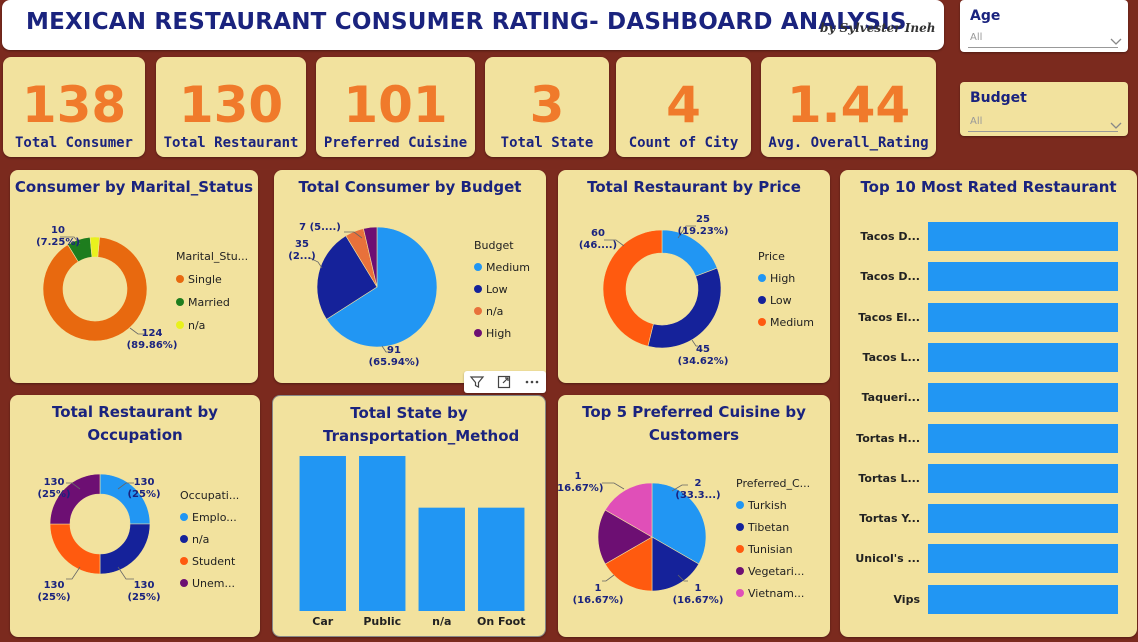  I want to click on age-dropdown: All, so click(1043, 40).